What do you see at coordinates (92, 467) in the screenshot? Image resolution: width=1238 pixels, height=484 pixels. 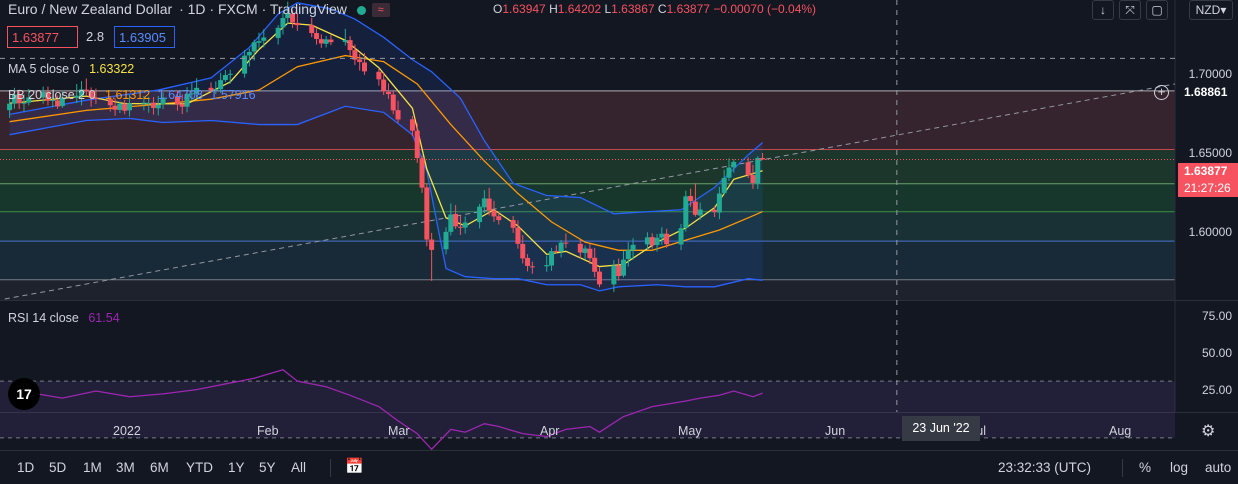 I see `range-1m: 1M` at bounding box center [92, 467].